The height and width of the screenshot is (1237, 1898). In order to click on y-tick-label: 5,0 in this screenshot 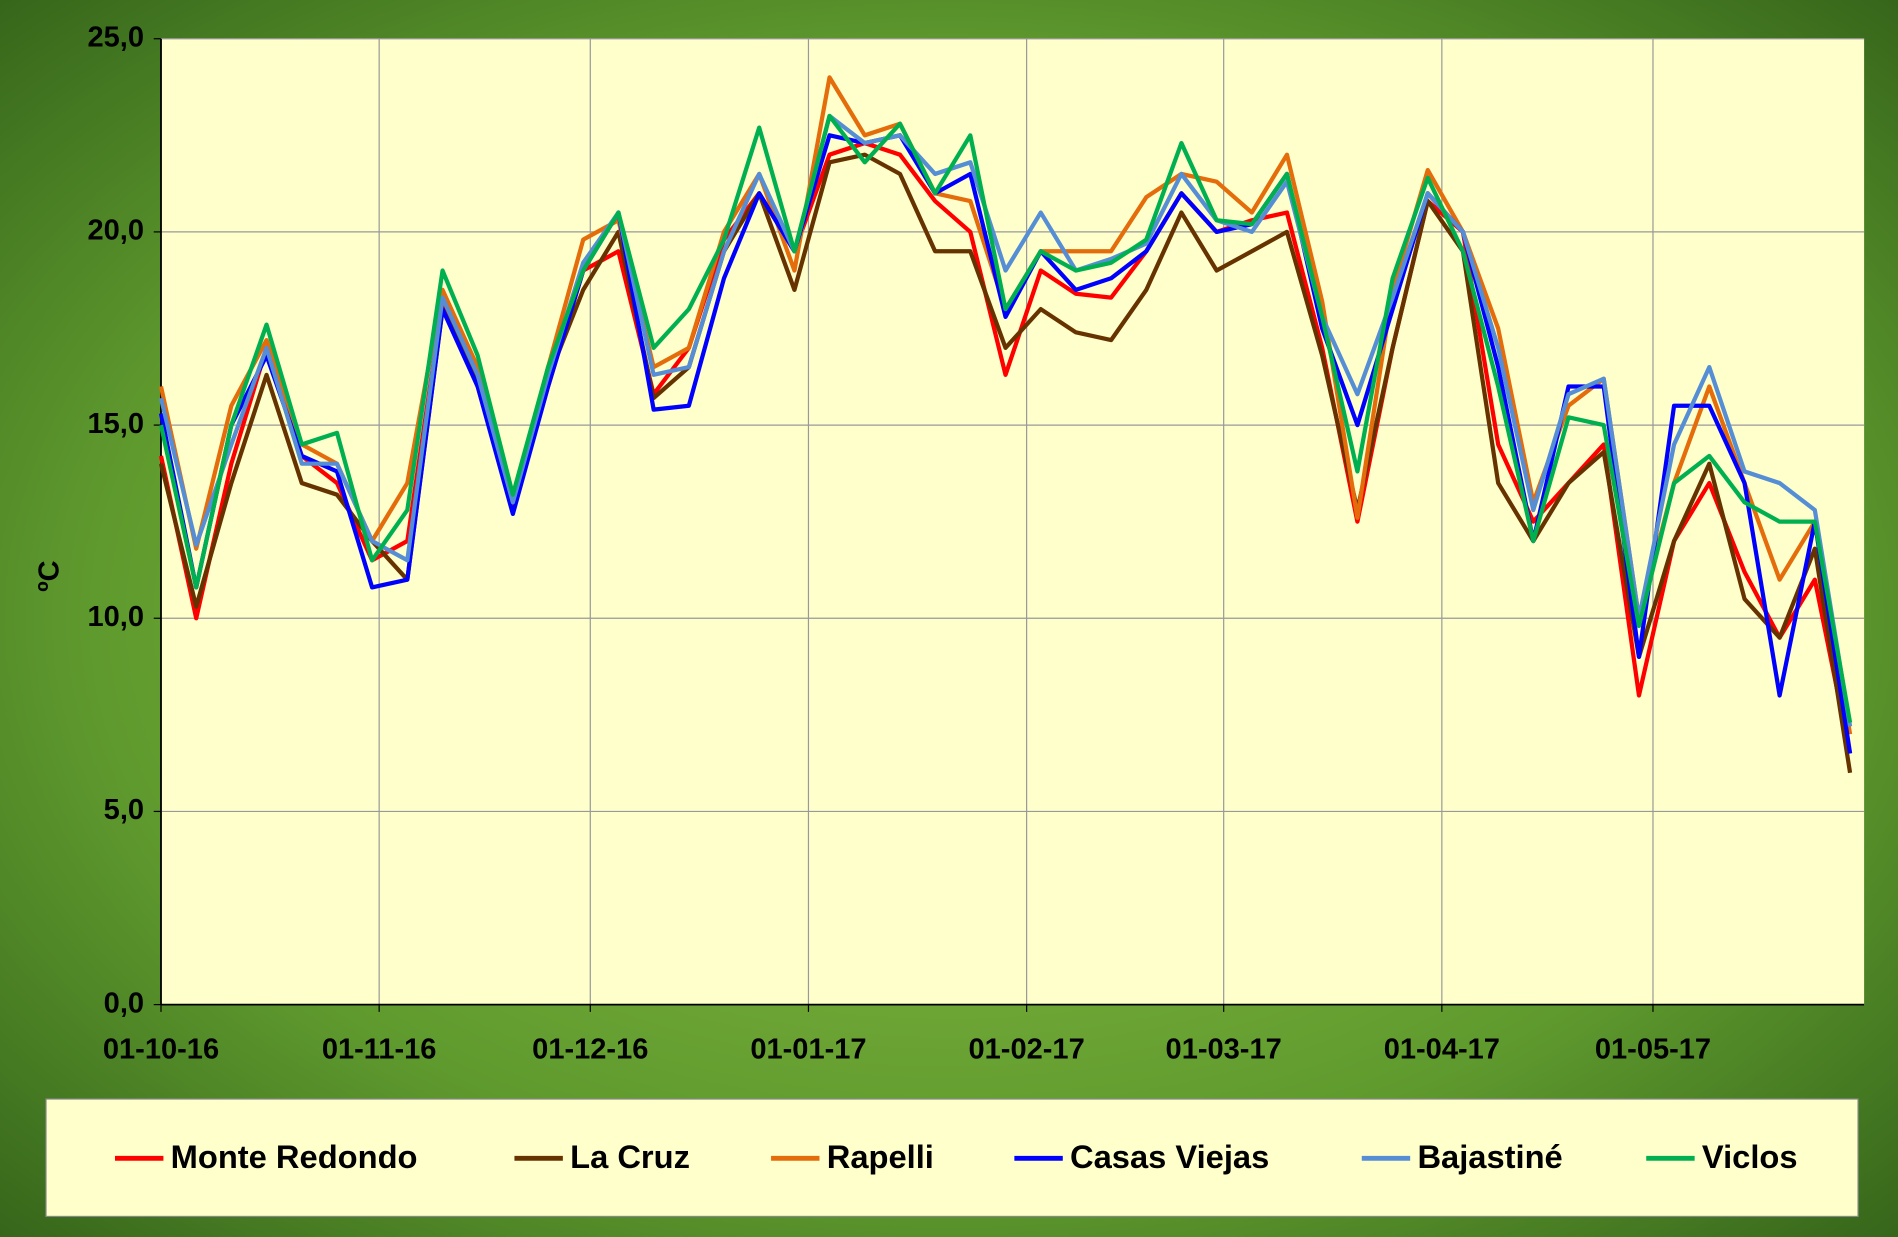, I will do `click(124, 810)`.